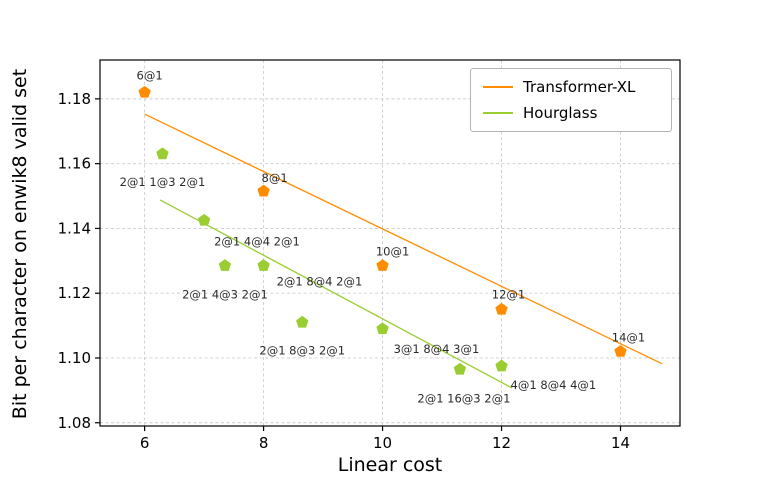 This screenshot has width=758, height=498. I want to click on legend-item-transformer-xl: Transformer-XL, so click(571, 87).